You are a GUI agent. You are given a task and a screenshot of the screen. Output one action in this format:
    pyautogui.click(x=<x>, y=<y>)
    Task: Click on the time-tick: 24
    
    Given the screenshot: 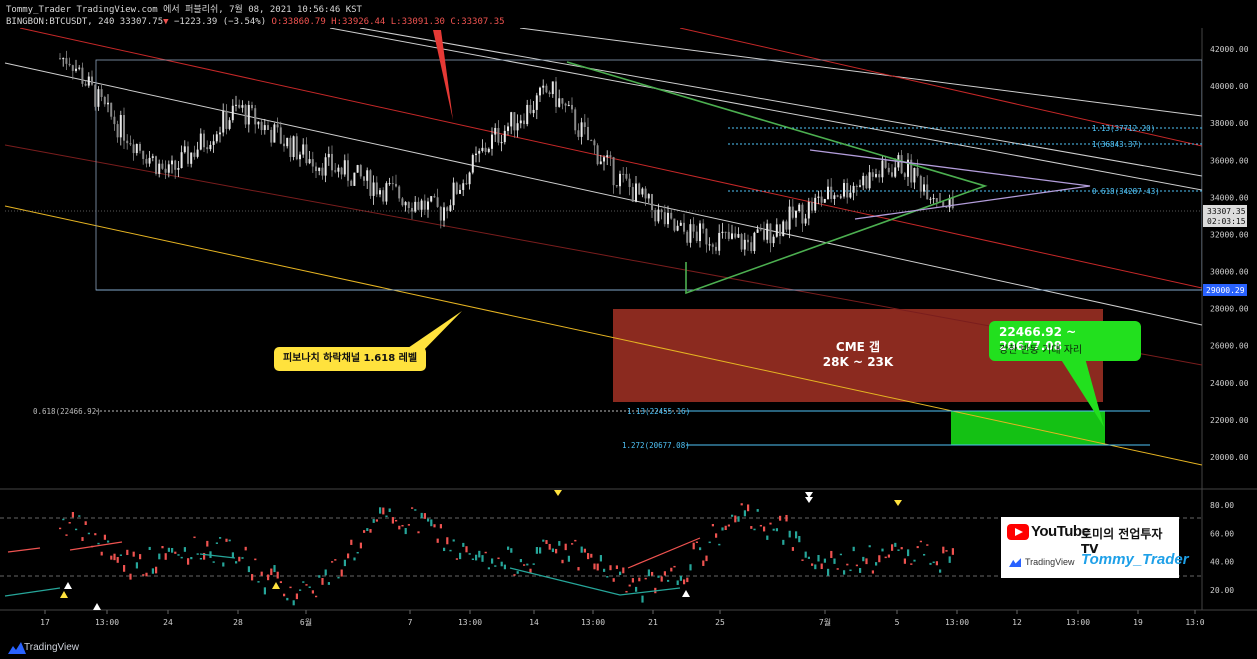 What is the action you would take?
    pyautogui.click(x=168, y=622)
    